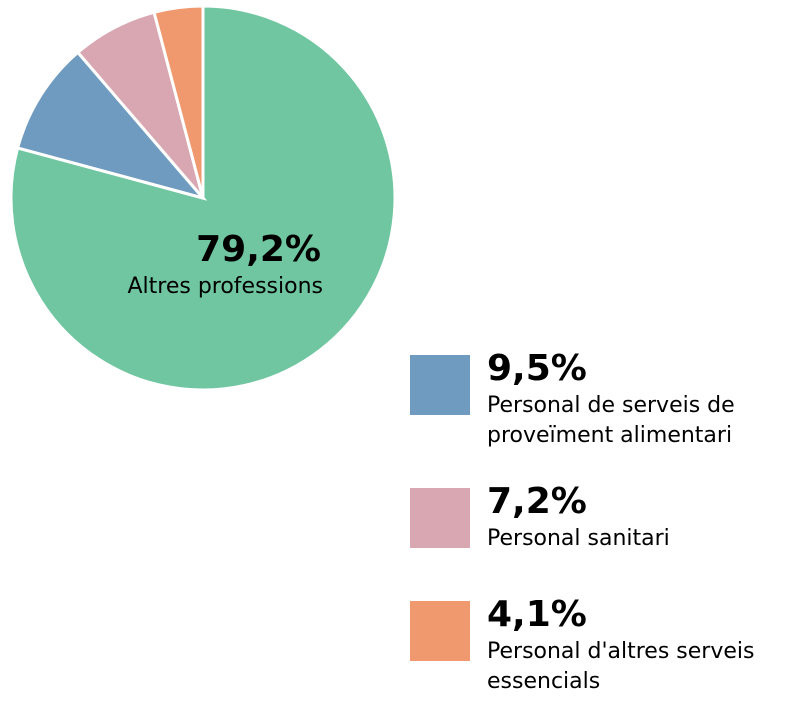  I want to click on slice-value-label: 79,2%, so click(258, 249).